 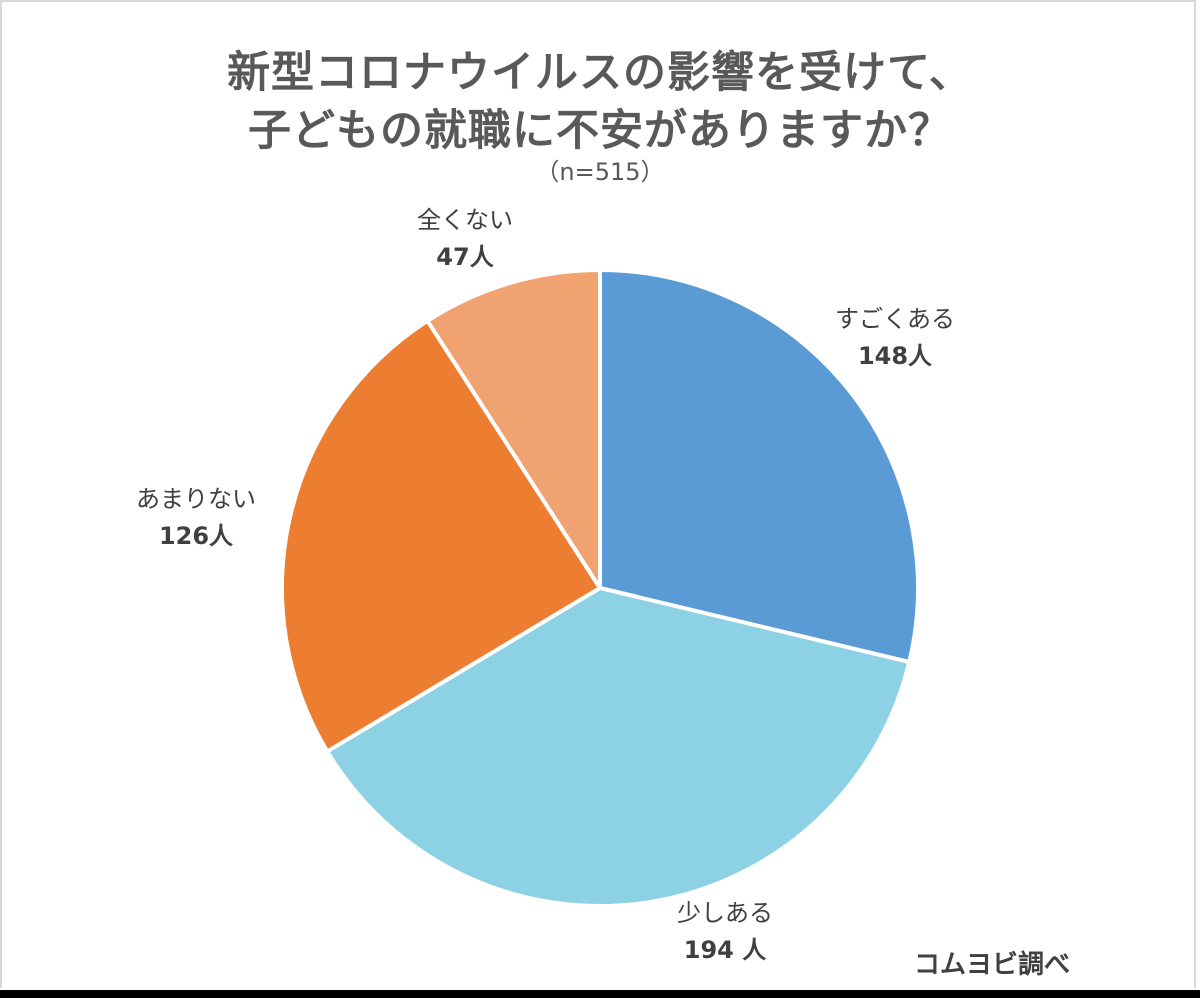 I want to click on slice-label-1: すごくある, so click(x=895, y=319).